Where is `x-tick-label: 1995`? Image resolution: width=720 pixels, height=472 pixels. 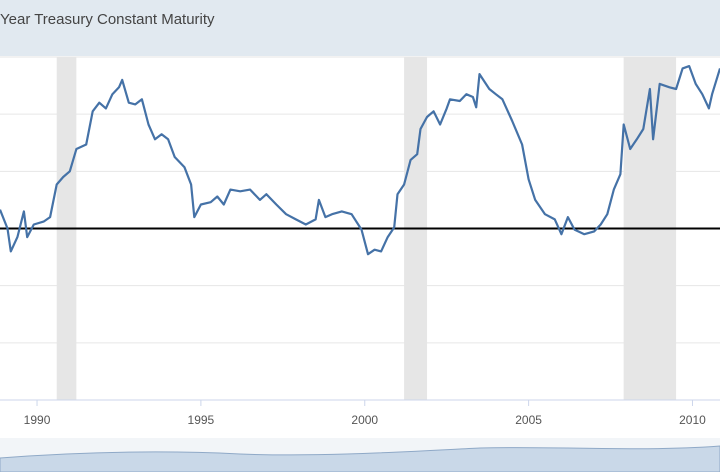
x-tick-label: 1995 is located at coordinates (201, 420).